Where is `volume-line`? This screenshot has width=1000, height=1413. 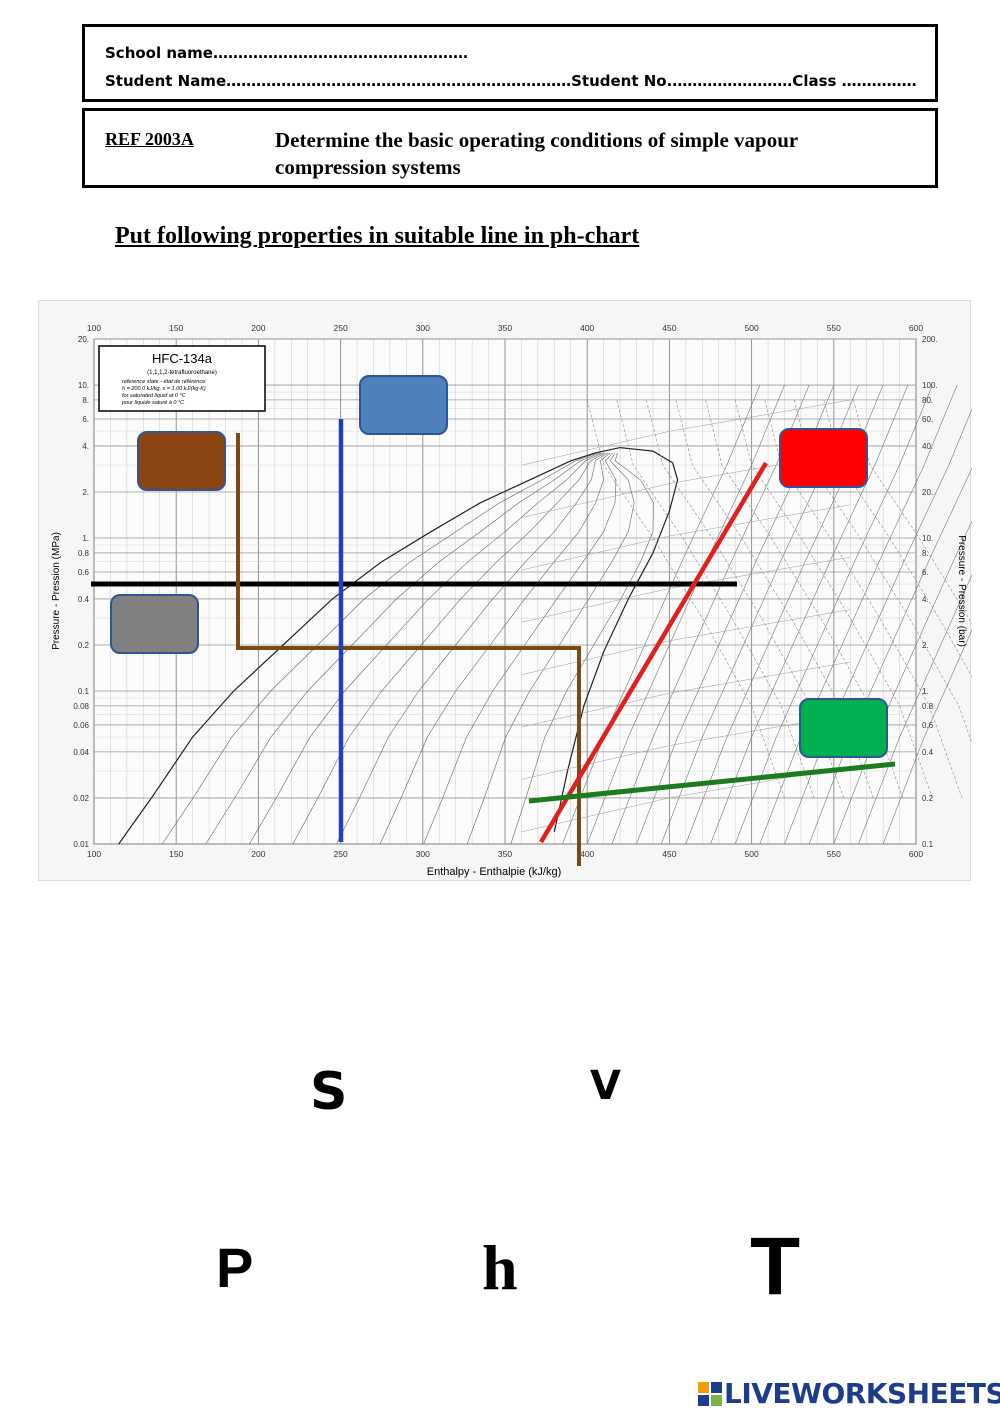 volume-line is located at coordinates (712, 782).